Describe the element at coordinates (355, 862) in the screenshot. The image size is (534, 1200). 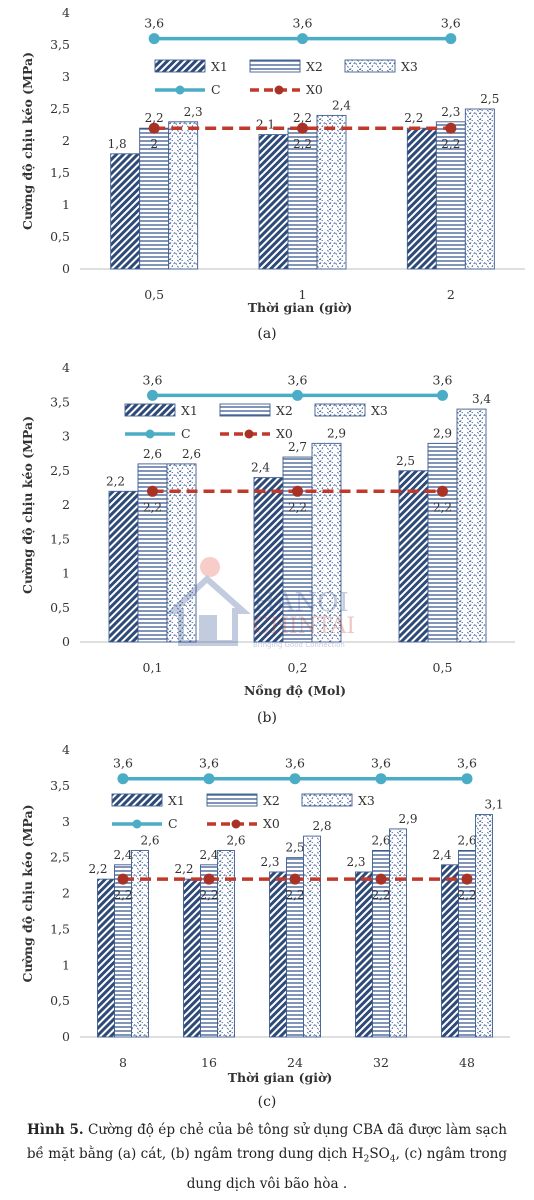
I see `data-label-x1: 2,3` at that location.